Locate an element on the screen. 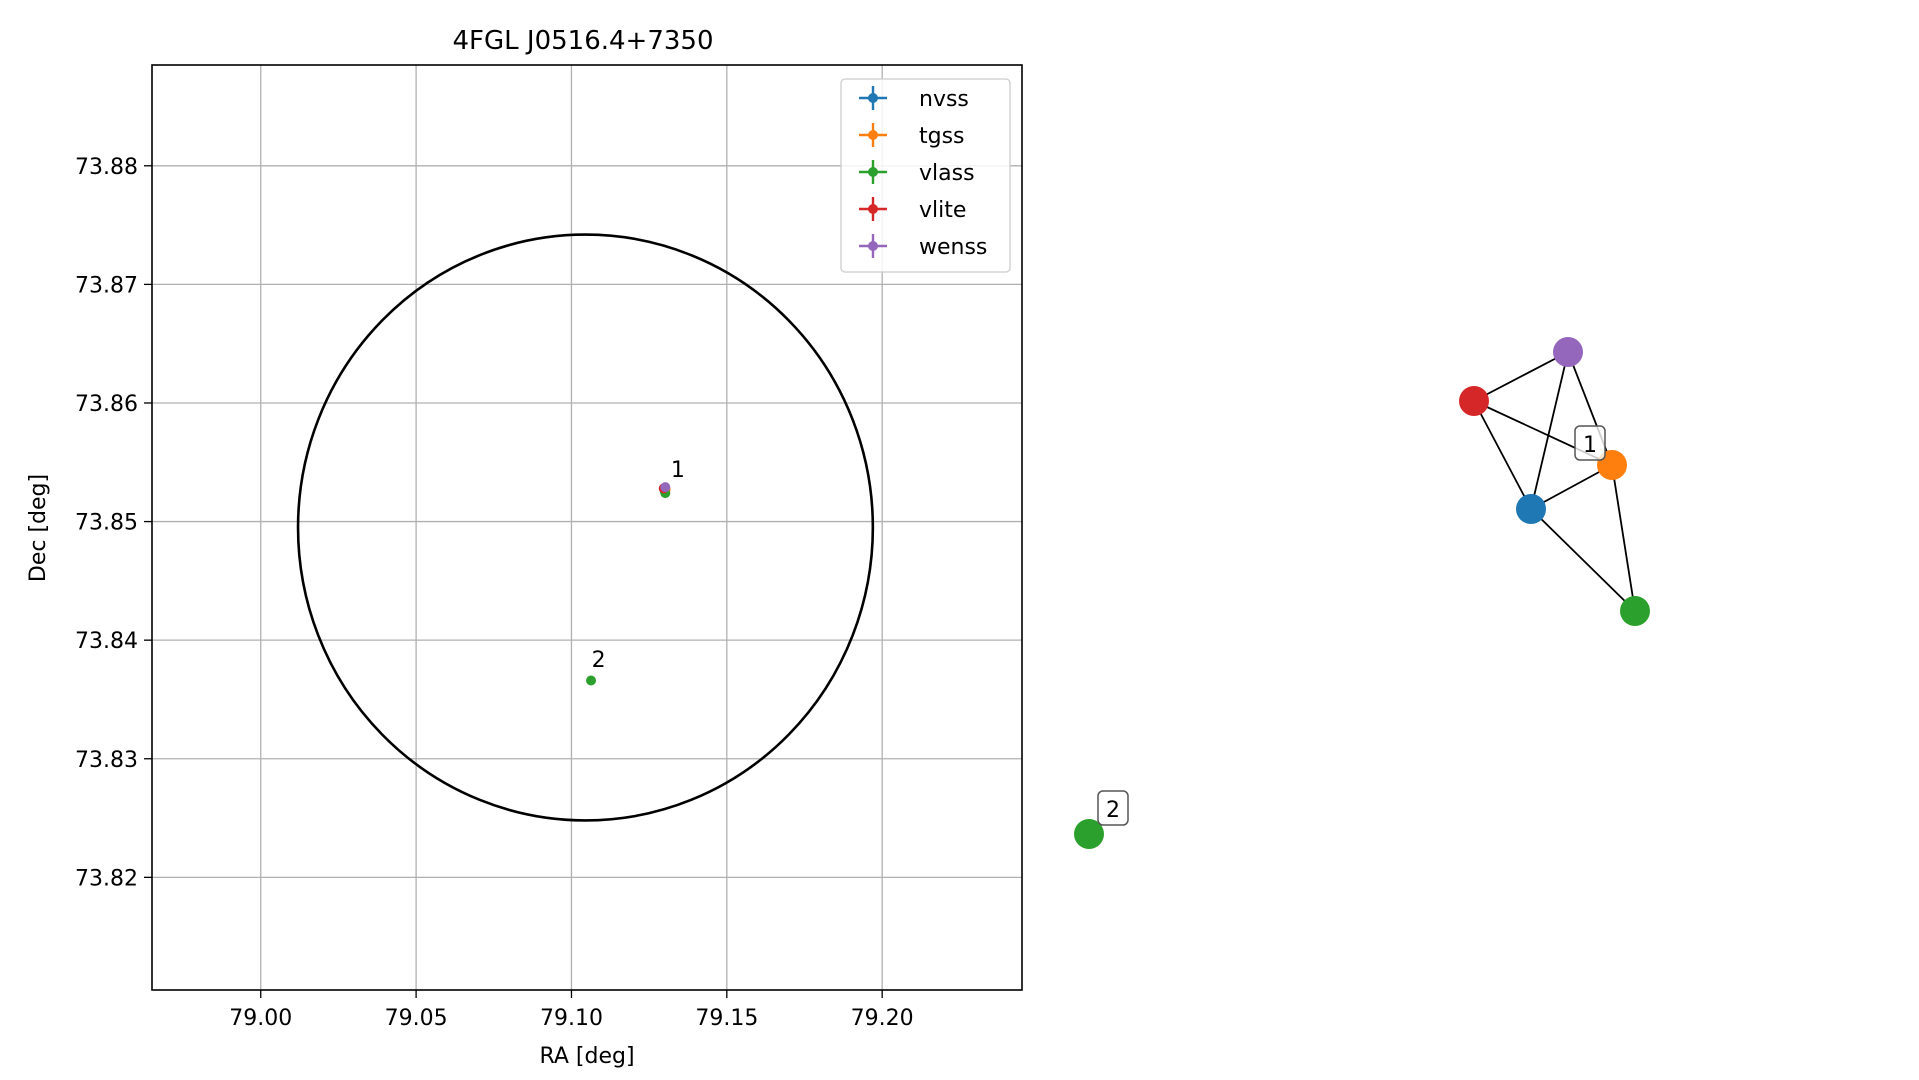 Image resolution: width=1919 pixels, height=1080 pixels. network-nodes is located at coordinates (1362, 593).